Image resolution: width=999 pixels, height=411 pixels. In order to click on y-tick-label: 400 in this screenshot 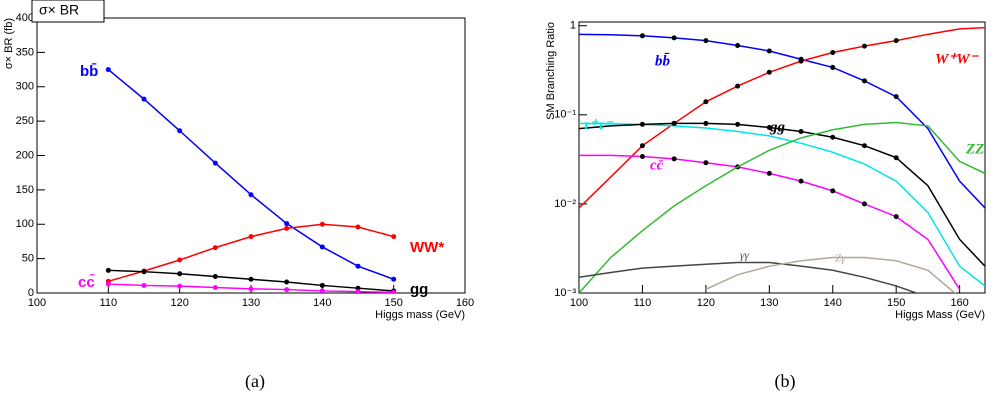, I will do `click(25, 18)`.